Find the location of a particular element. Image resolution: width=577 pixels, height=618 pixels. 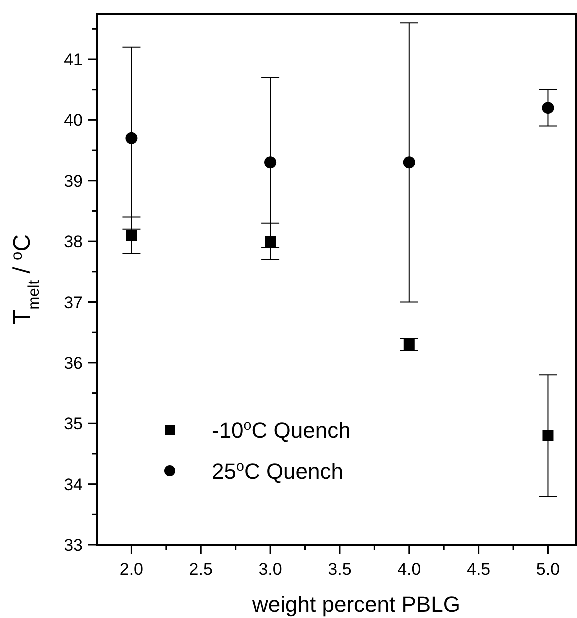

x-axis-title: weight percent PBLG is located at coordinates (356, 604).